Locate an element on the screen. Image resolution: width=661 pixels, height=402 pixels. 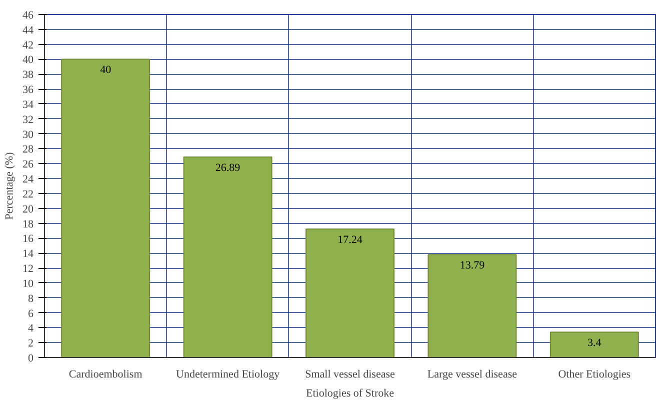
data-label: 40 is located at coordinates (106, 70).